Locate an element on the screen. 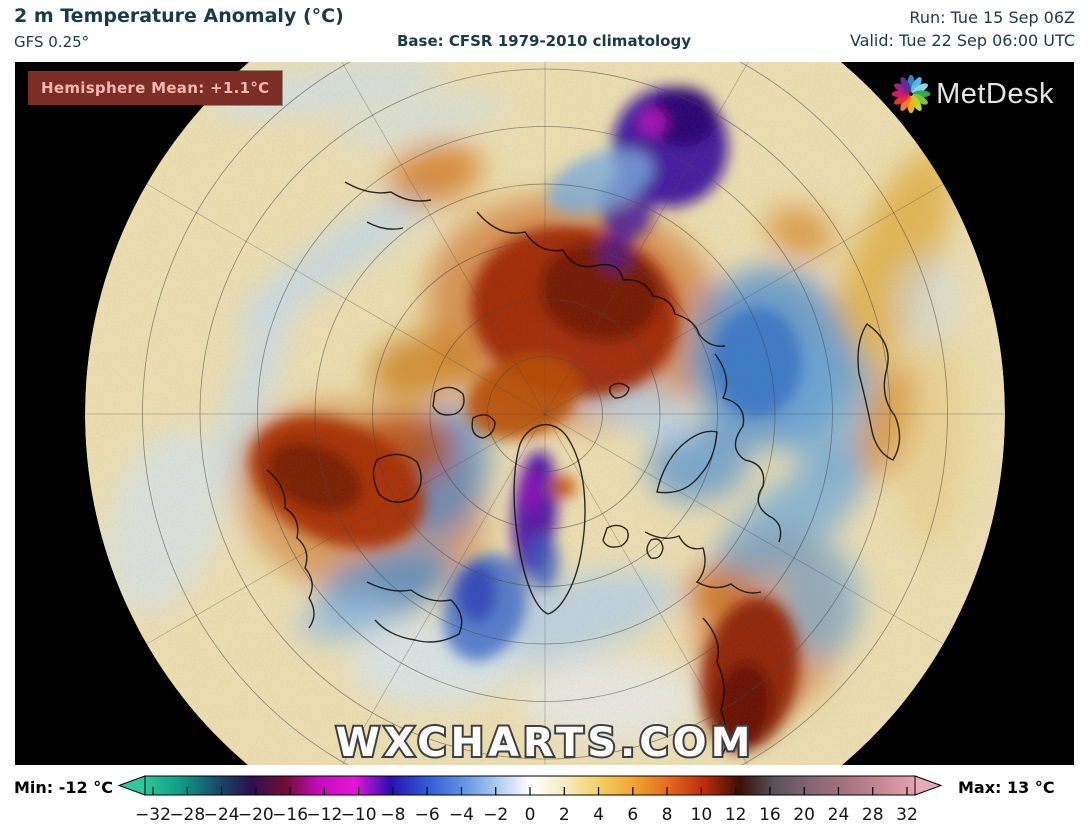 The width and height of the screenshot is (1088, 833). colorbar-min-label: Min: -12 °C is located at coordinates (63, 787).